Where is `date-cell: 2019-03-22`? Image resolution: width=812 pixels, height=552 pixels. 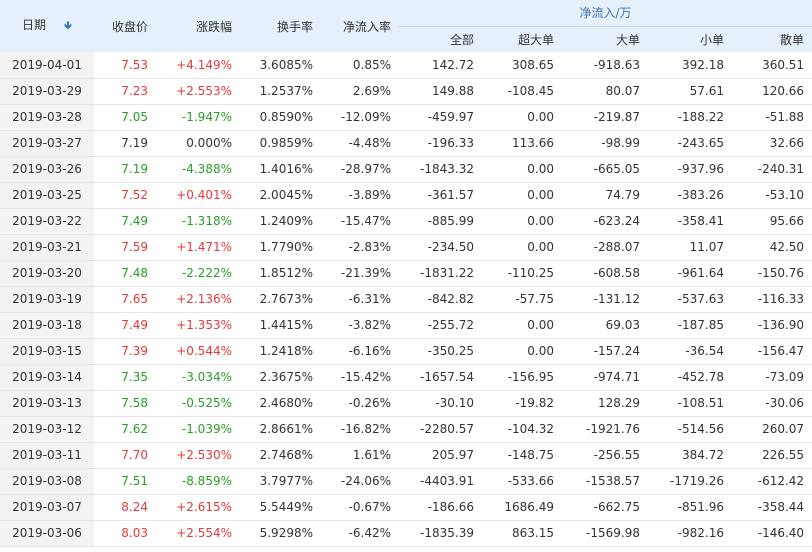 date-cell: 2019-03-22 is located at coordinates (47, 221).